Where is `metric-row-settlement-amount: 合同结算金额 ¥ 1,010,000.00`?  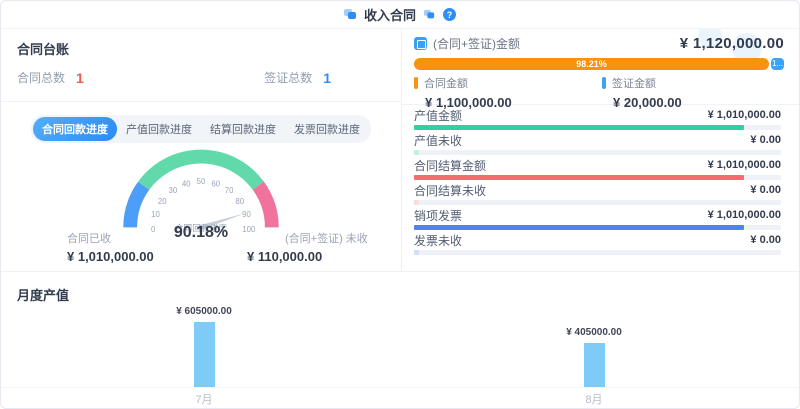
metric-row-settlement-amount: 合同结算金额 ¥ 1,010,000.00 is located at coordinates (597, 169).